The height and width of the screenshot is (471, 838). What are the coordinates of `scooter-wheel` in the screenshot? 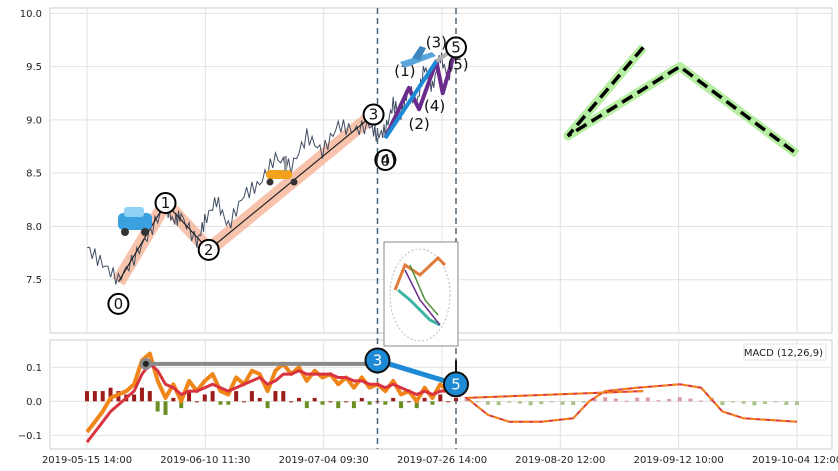 It's located at (270, 182).